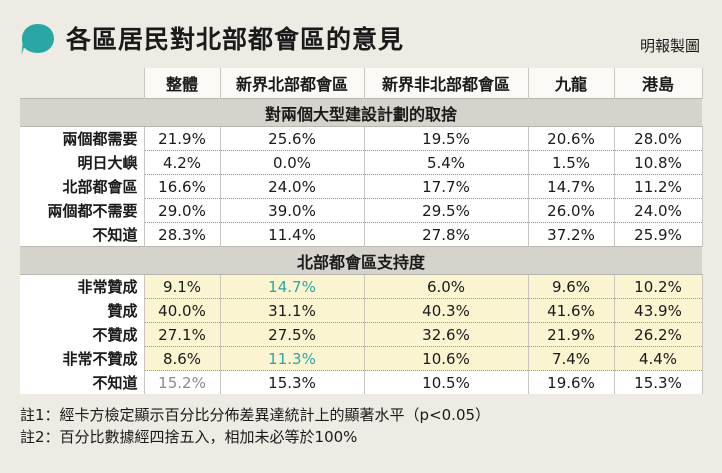 The width and height of the screenshot is (722, 473). Describe the element at coordinates (571, 382) in the screenshot. I see `table-cell: 19.6%` at that location.